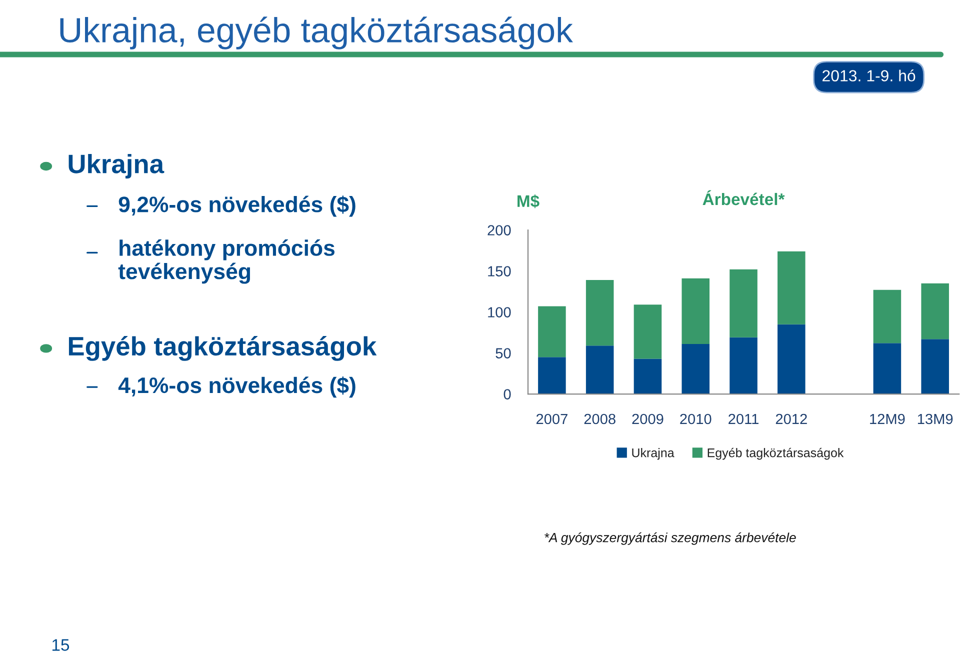 The width and height of the screenshot is (960, 665). I want to click on text: 2013. 1-9. hó, so click(869, 76).